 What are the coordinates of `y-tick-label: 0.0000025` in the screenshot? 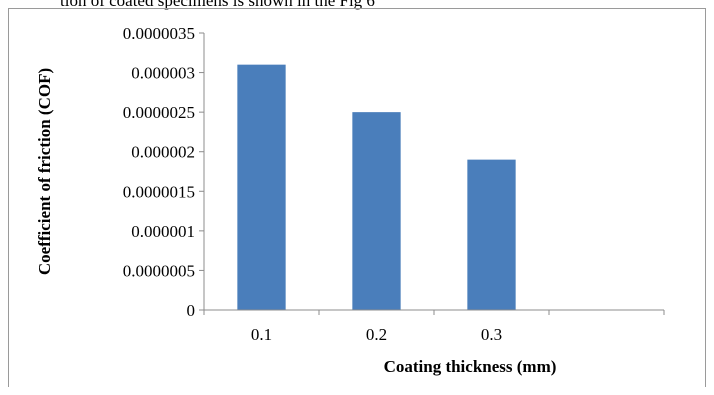 It's located at (159, 112).